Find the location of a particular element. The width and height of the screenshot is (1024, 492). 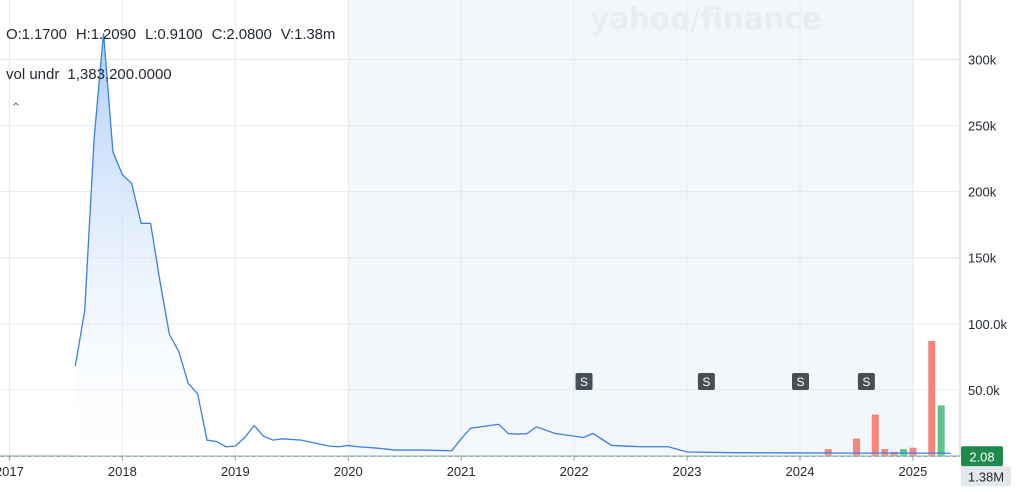

volume-legend-value: 1,383,200.0000 is located at coordinates (119, 74).